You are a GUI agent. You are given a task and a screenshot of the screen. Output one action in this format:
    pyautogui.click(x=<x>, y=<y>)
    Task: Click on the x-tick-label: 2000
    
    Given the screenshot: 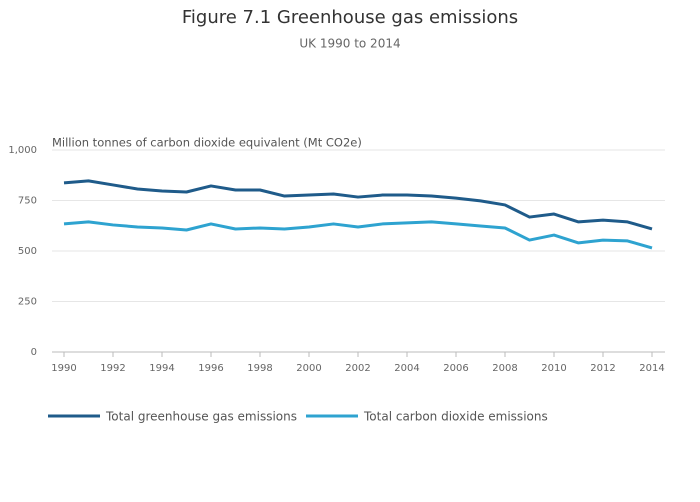 What is the action you would take?
    pyautogui.click(x=308, y=368)
    